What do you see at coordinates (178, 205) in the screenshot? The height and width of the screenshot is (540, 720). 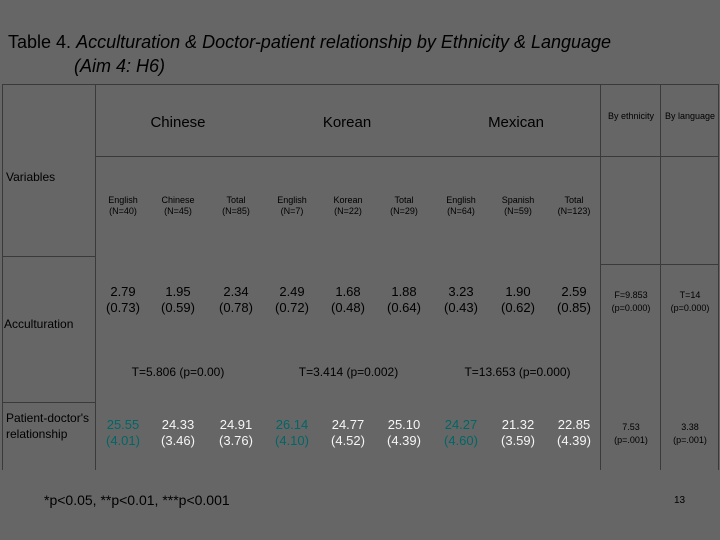 I see `subheader-cell: Chinese (N=45)` at bounding box center [178, 205].